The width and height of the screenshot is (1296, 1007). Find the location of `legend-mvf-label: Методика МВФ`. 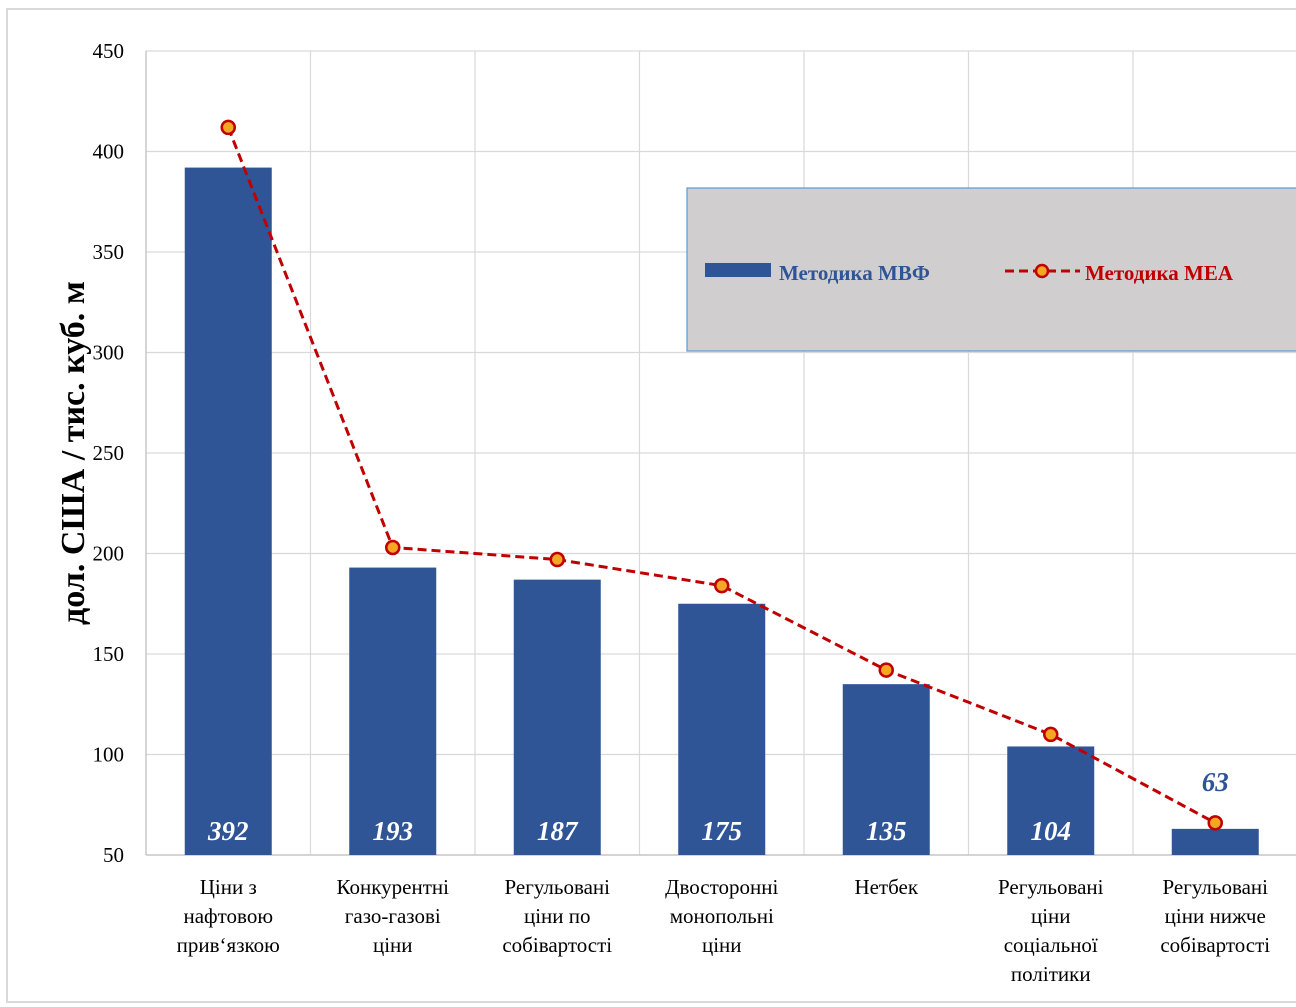

legend-mvf-label: Методика МВФ is located at coordinates (854, 273).